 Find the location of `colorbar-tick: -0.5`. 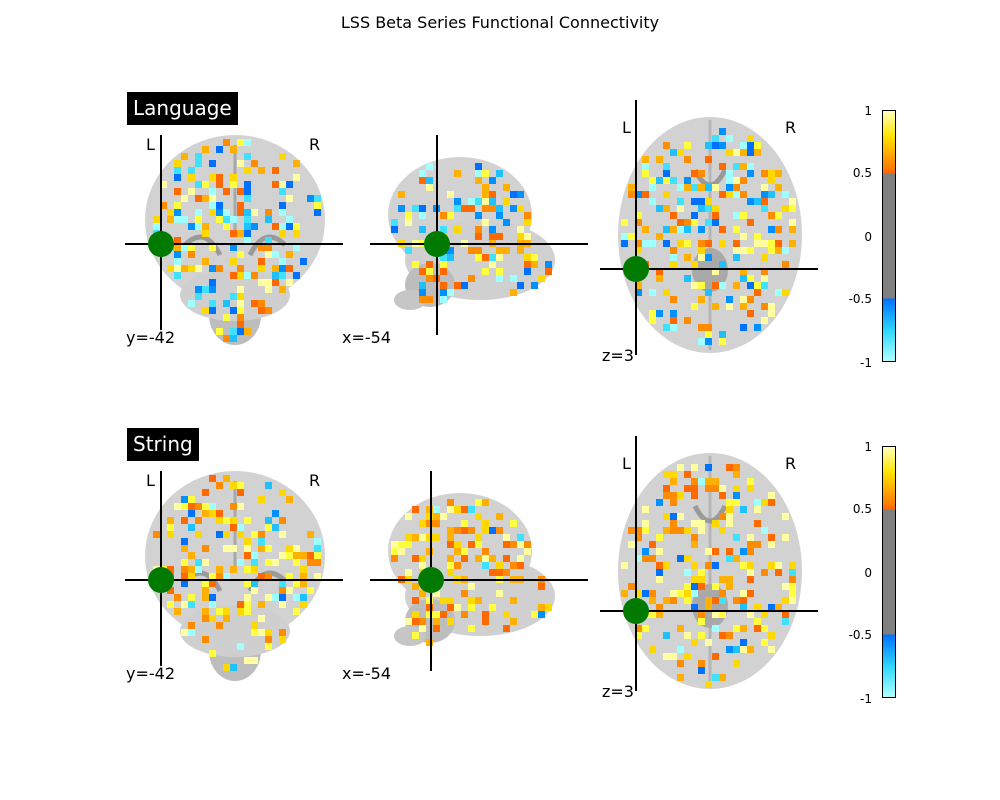

colorbar-tick: -0.5 is located at coordinates (860, 299).